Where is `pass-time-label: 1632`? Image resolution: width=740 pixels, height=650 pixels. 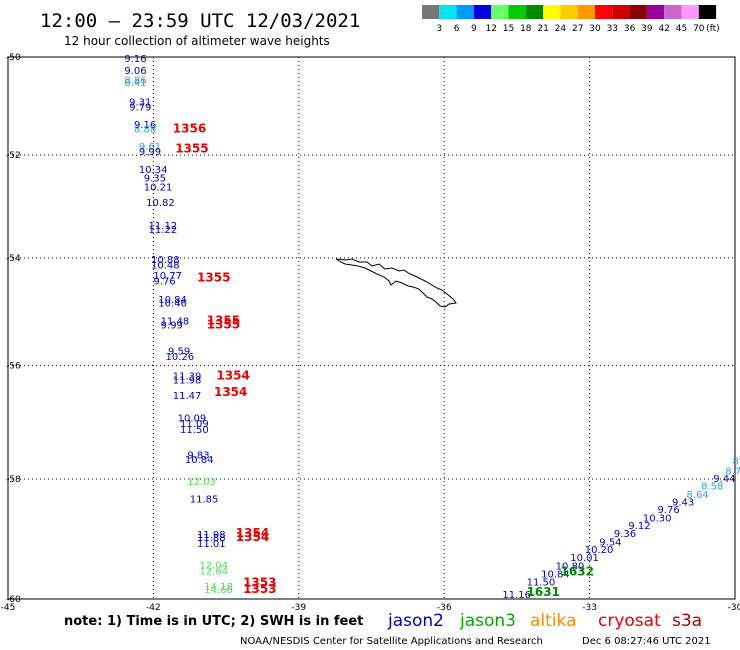
pass-time-label: 1632 is located at coordinates (577, 572).